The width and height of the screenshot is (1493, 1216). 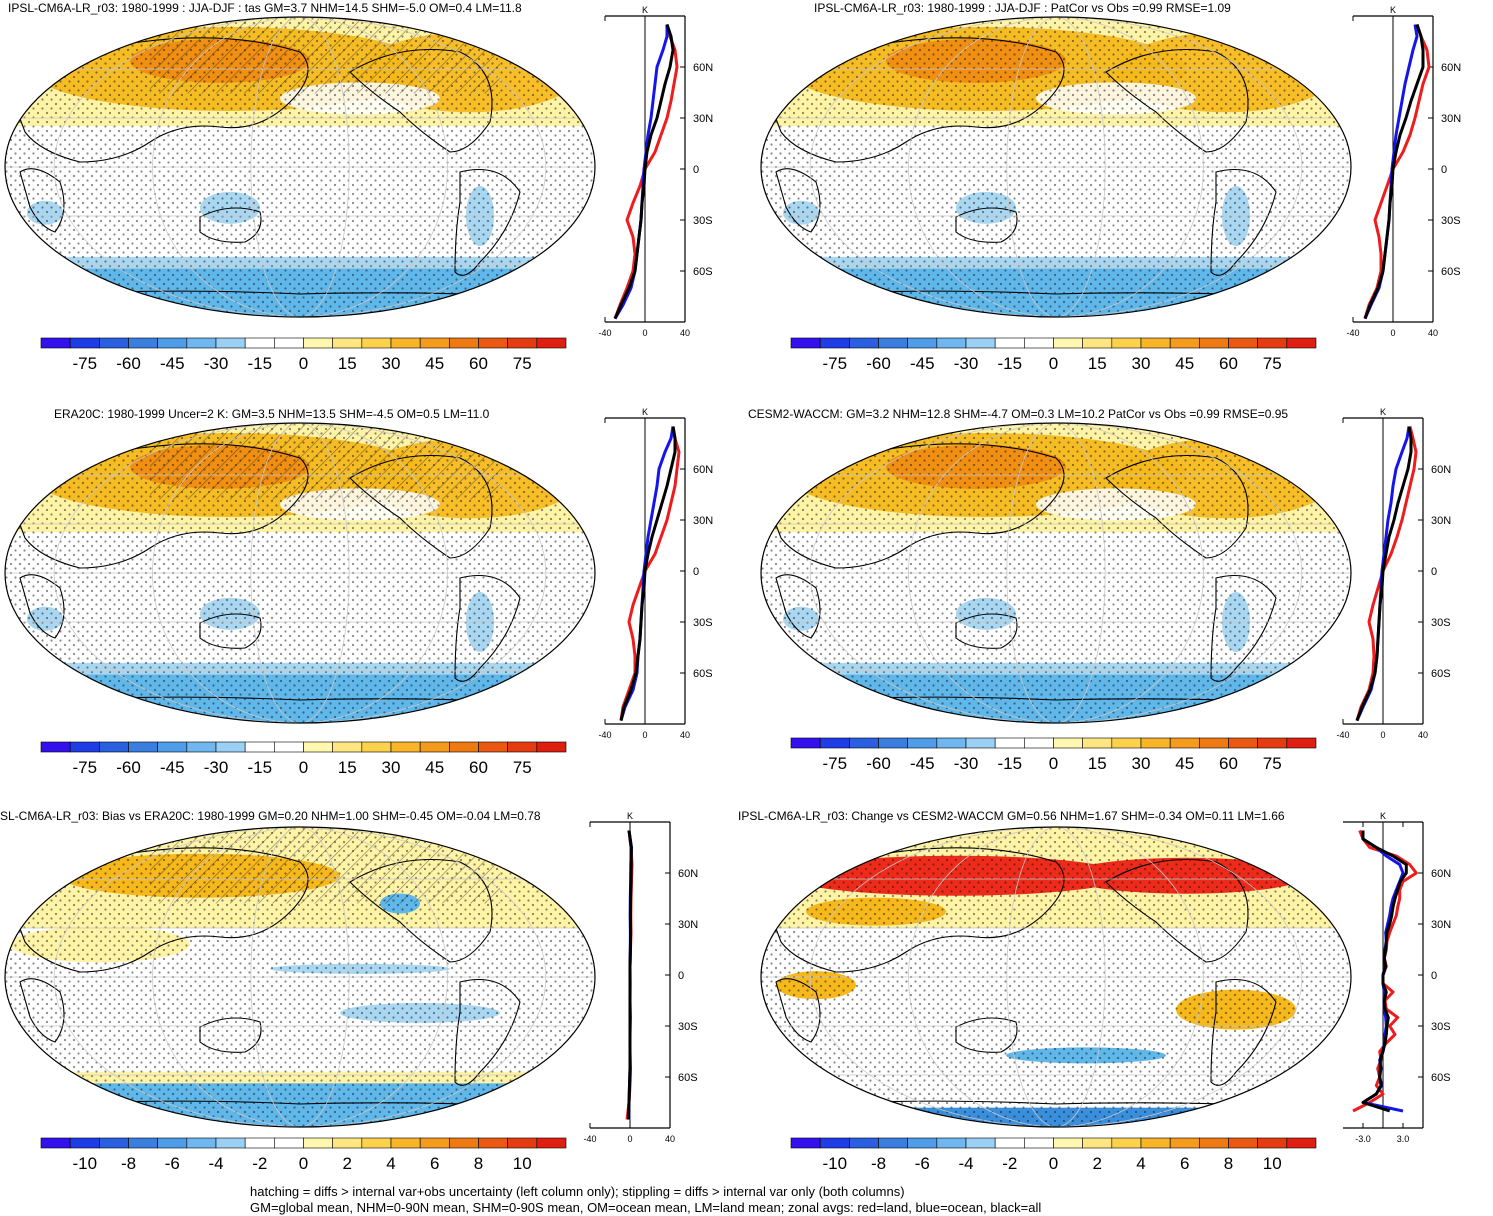 What do you see at coordinates (325, 865) in the screenshot?
I see `hatching` at bounding box center [325, 865].